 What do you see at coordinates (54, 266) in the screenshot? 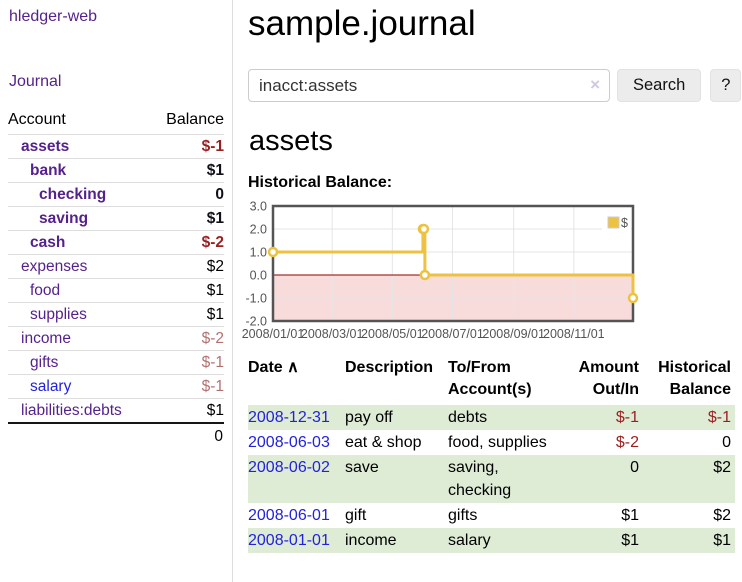
I see `account-link: expenses` at bounding box center [54, 266].